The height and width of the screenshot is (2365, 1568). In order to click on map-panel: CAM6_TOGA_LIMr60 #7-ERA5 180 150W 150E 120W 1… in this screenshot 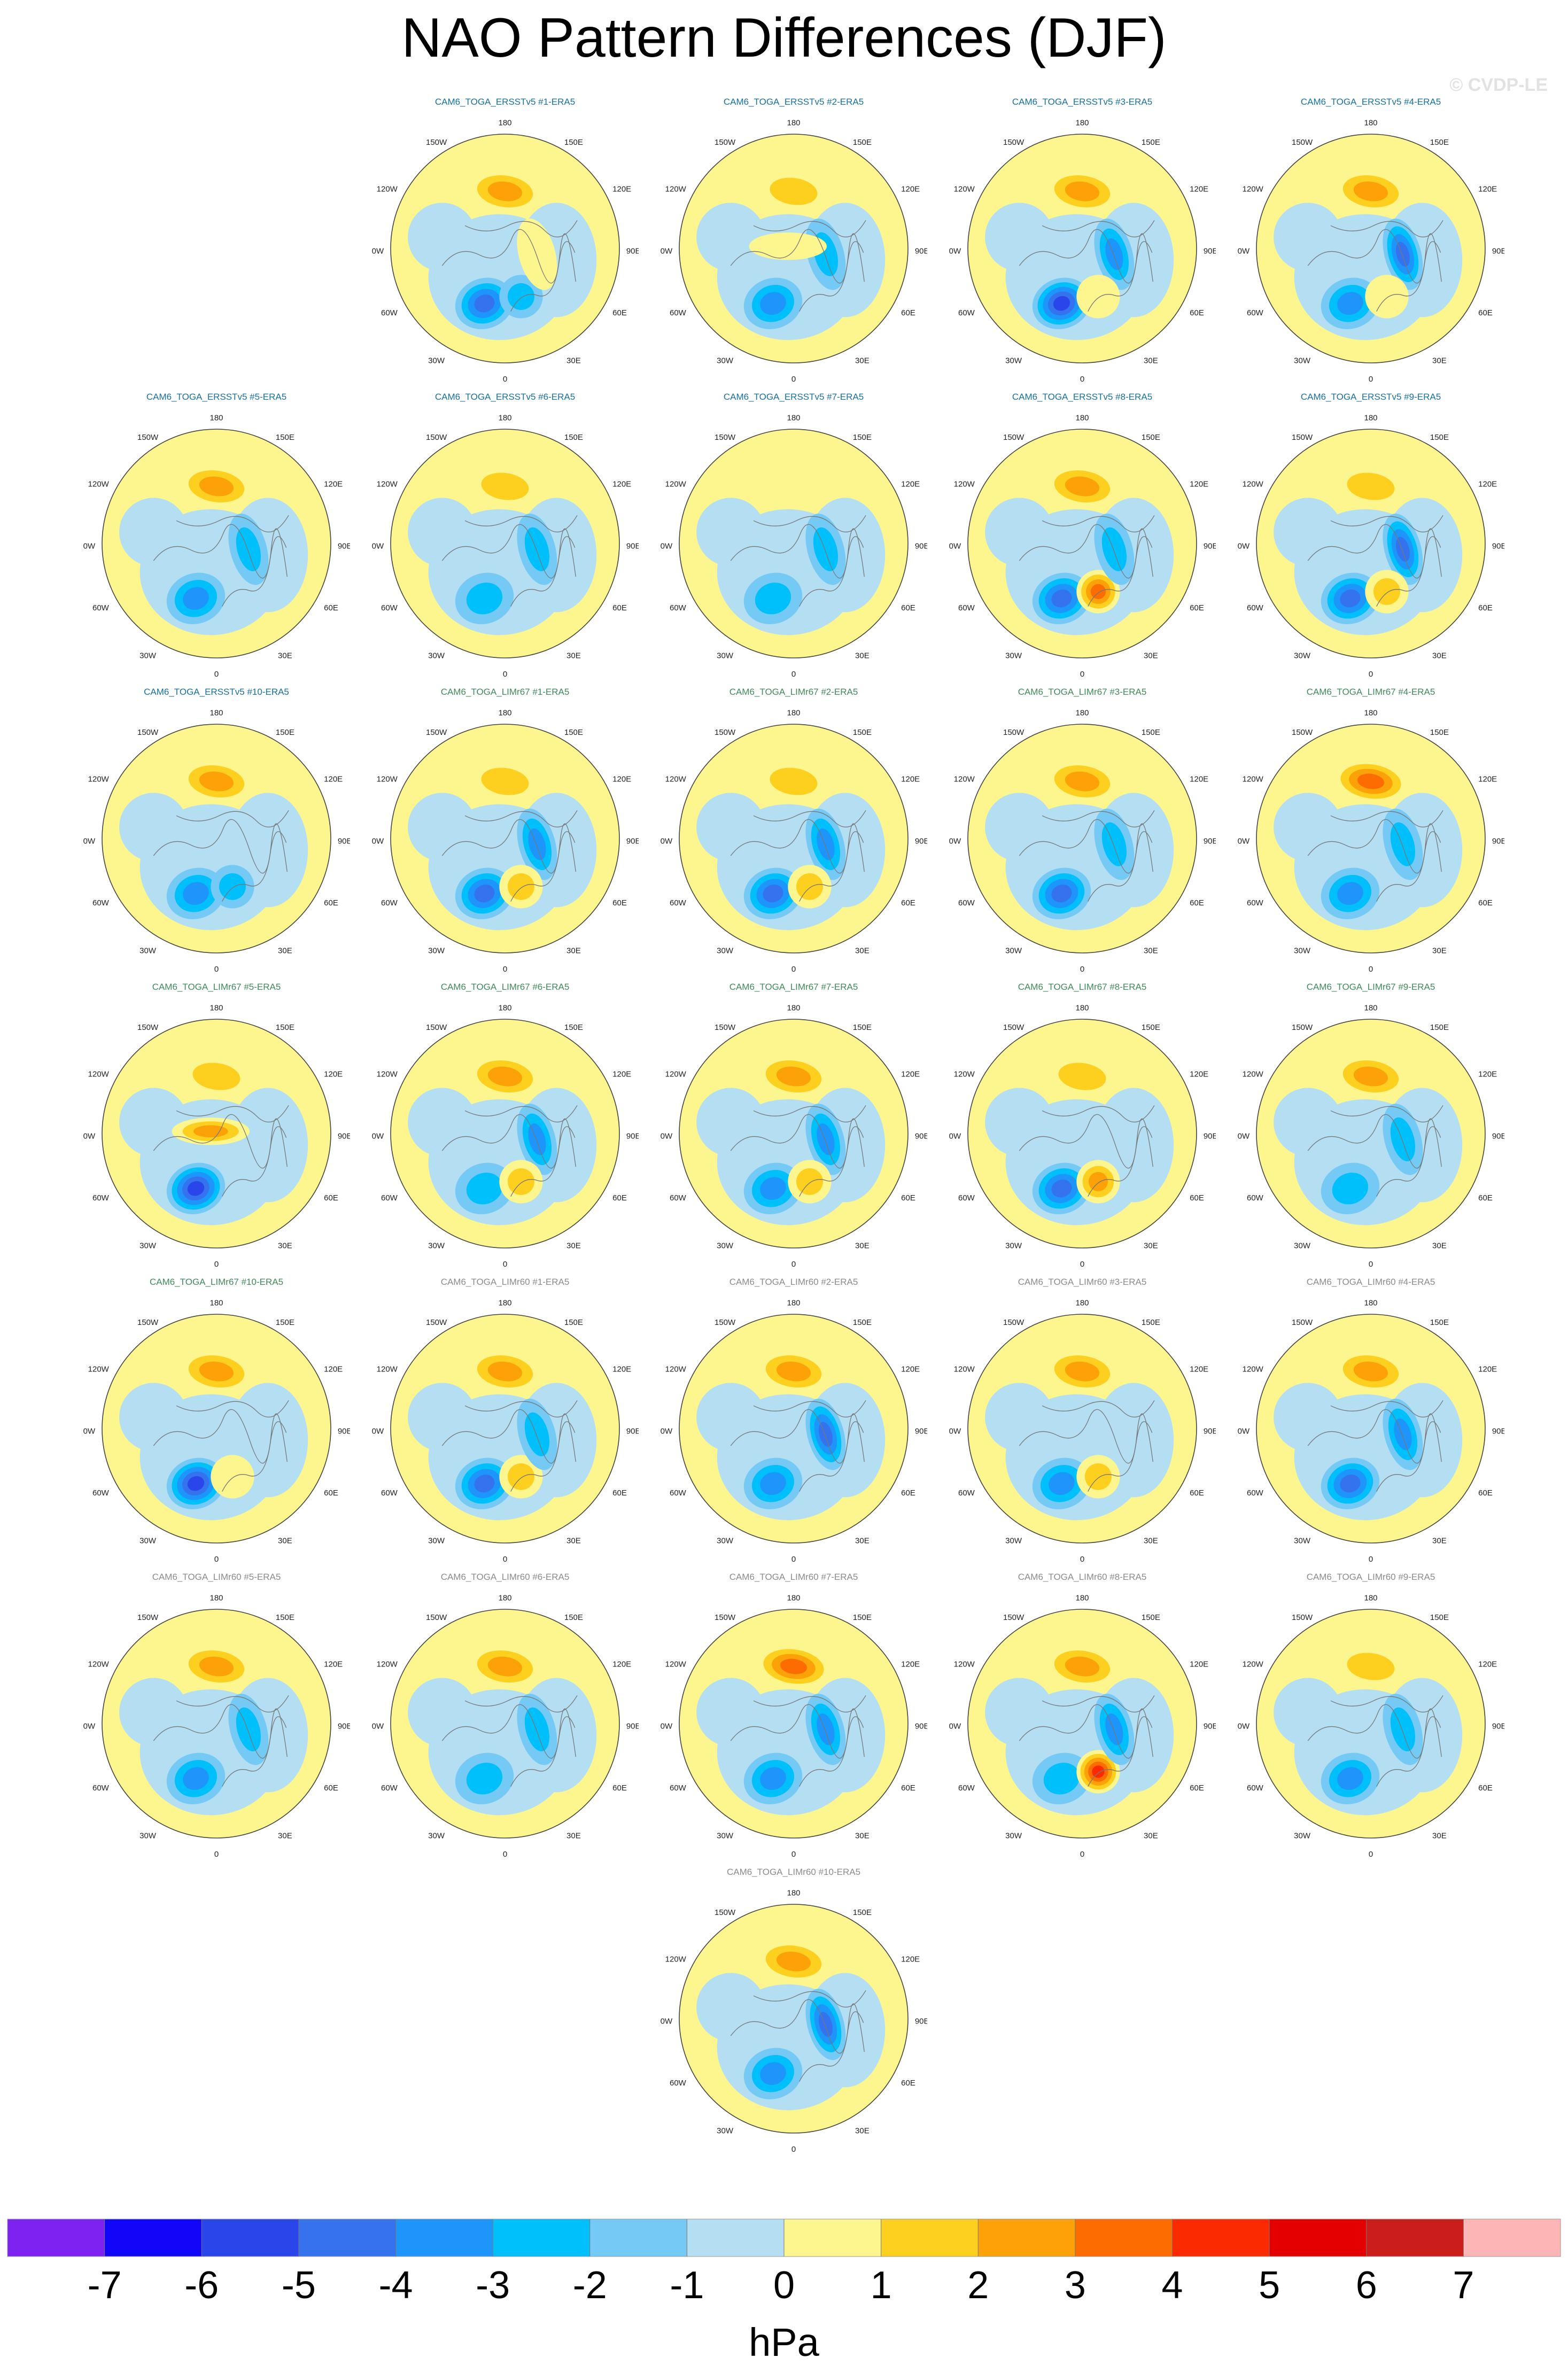, I will do `click(793, 1717)`.